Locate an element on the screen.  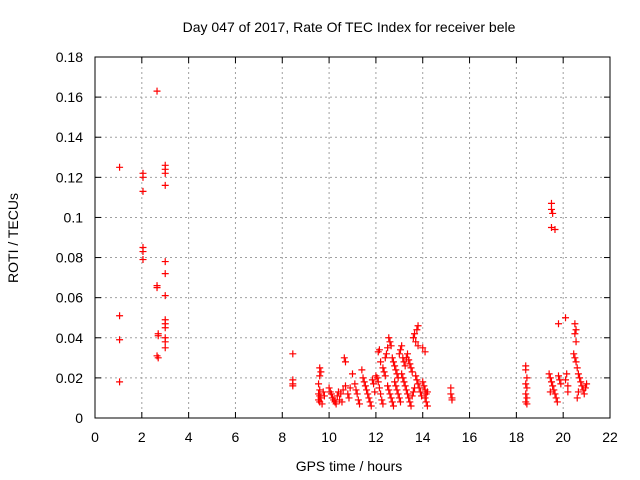
y-tick-label: 0.18 is located at coordinates (69, 57).